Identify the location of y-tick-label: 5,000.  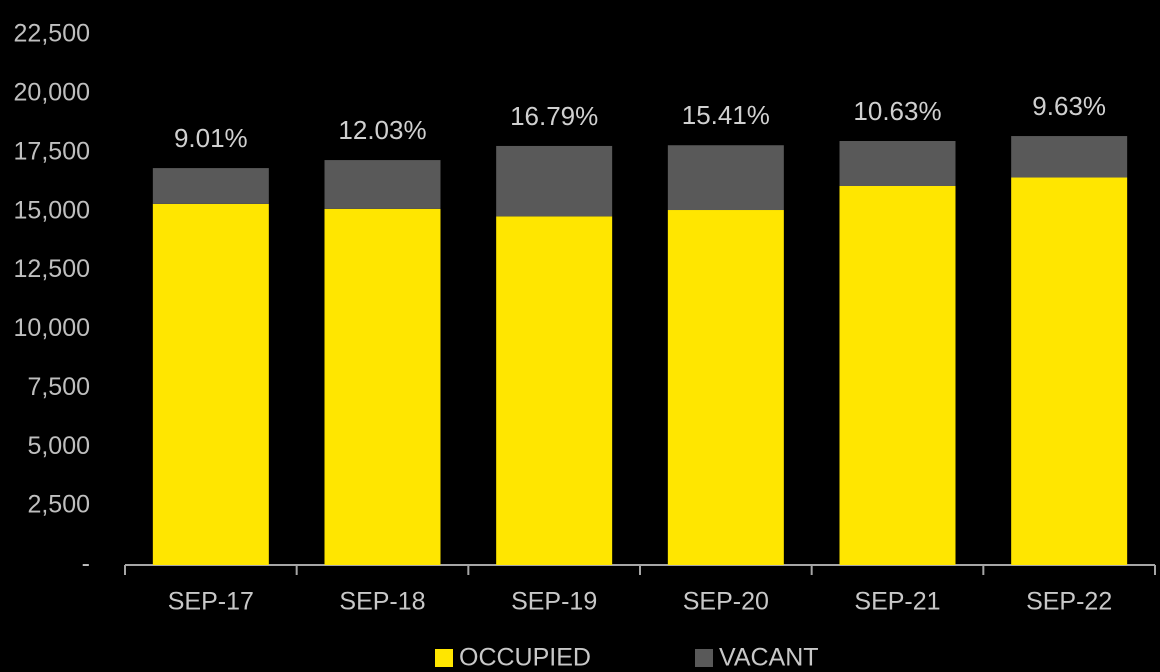
(58, 446).